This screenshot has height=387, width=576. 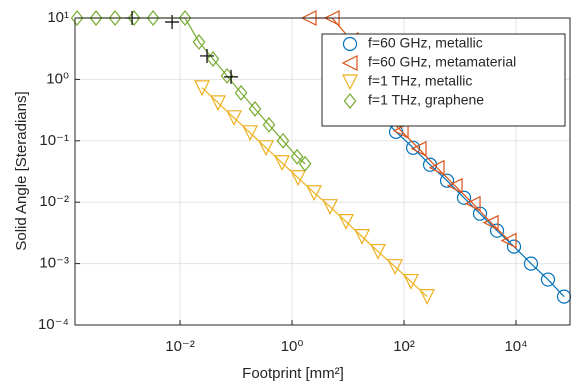 I want to click on legend-label: f=60 GHz, metallic, so click(x=425, y=43).